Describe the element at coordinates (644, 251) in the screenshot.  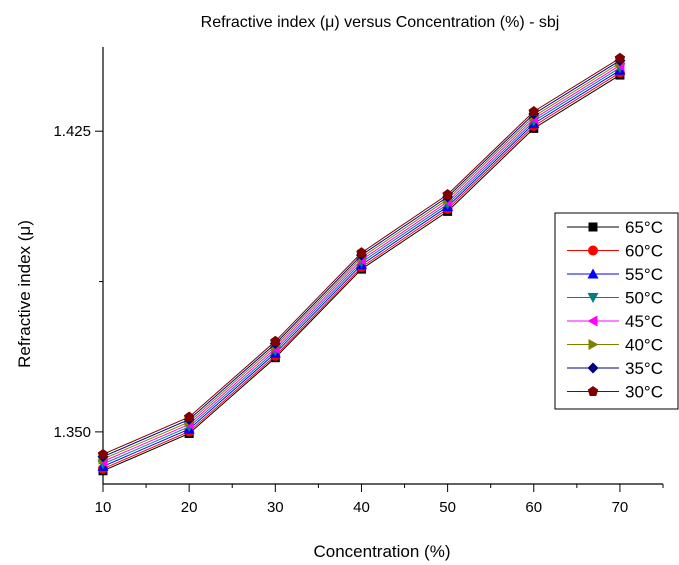
I see `legend-label: 60°C` at that location.